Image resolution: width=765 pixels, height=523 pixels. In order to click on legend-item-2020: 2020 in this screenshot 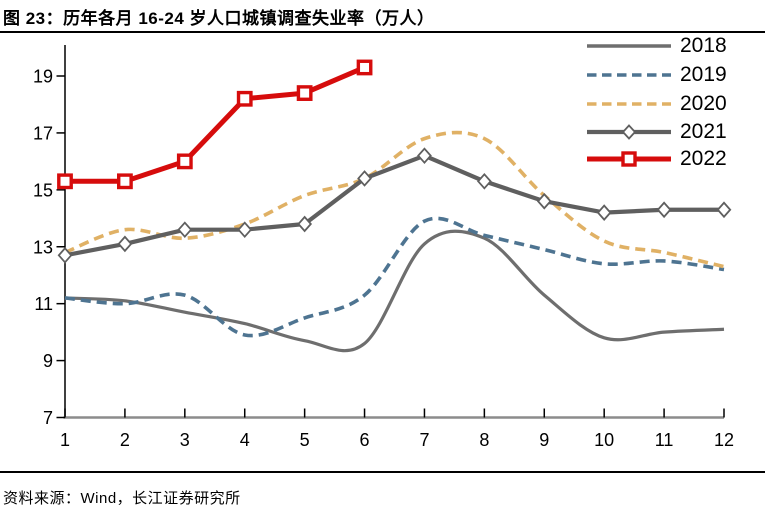, I will do `click(656, 104)`.